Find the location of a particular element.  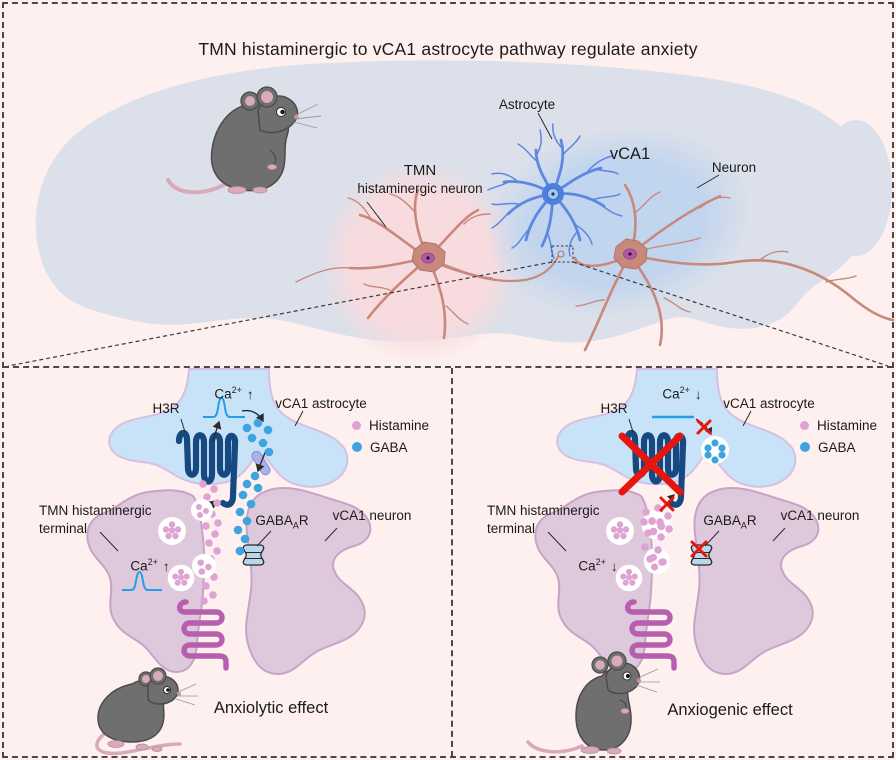

calcium-trace-terminal is located at coordinates (142, 580).